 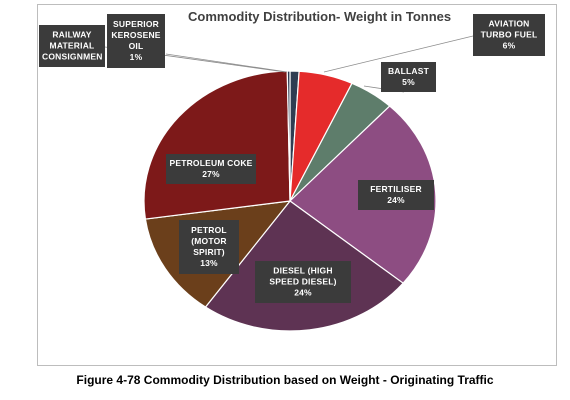 What do you see at coordinates (209, 252) in the screenshot?
I see `data-label-name: SPIRIT)` at bounding box center [209, 252].